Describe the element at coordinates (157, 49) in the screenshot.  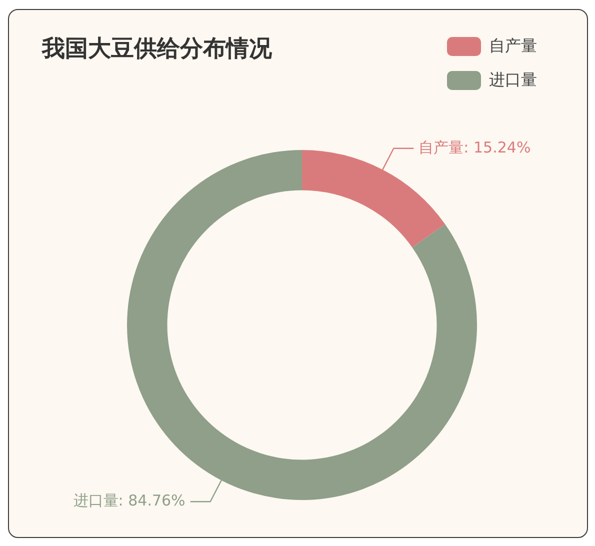
I see `chart-title: 我国大豆供给分布情况` at that location.